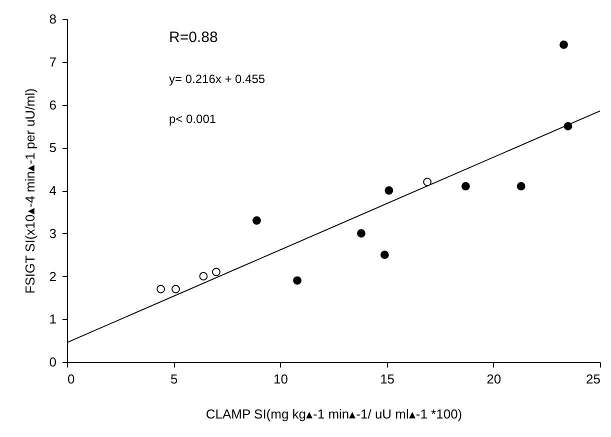 This screenshot has width=611, height=437. Describe the element at coordinates (52, 319) in the screenshot. I see `y-tick-label: 1` at that location.